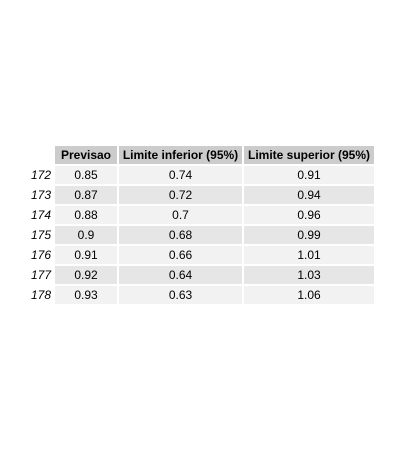  What do you see at coordinates (86, 195) in the screenshot?
I see `cell-previsao: 0.87` at bounding box center [86, 195].